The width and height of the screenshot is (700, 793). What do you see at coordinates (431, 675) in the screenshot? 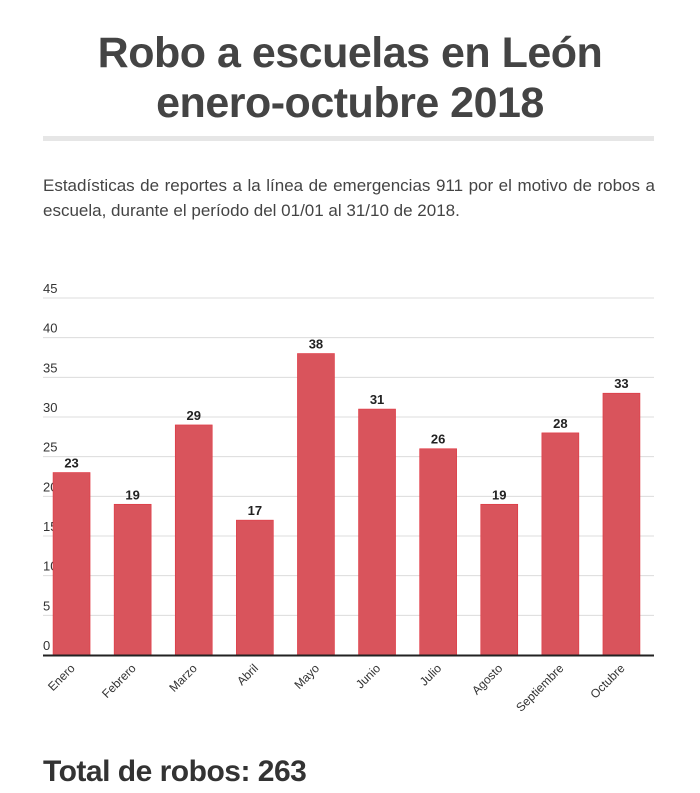
I see `x-tick-label: Julio` at bounding box center [431, 675].